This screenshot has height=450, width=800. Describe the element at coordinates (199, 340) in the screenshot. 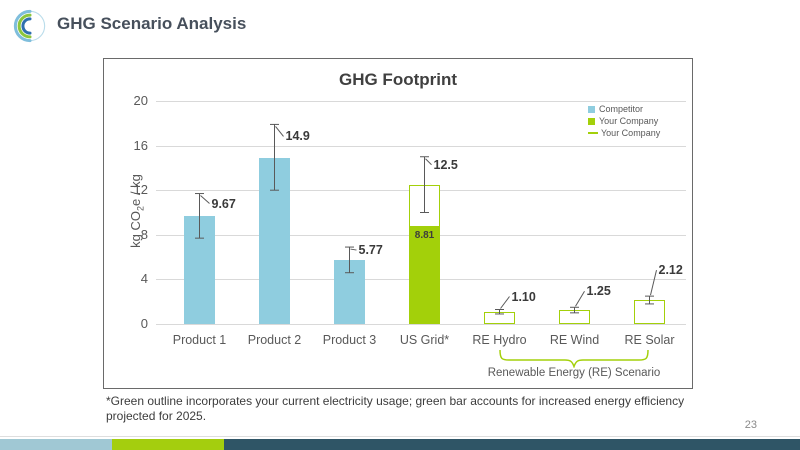

I see `x-tick-label-1: Product 1` at that location.